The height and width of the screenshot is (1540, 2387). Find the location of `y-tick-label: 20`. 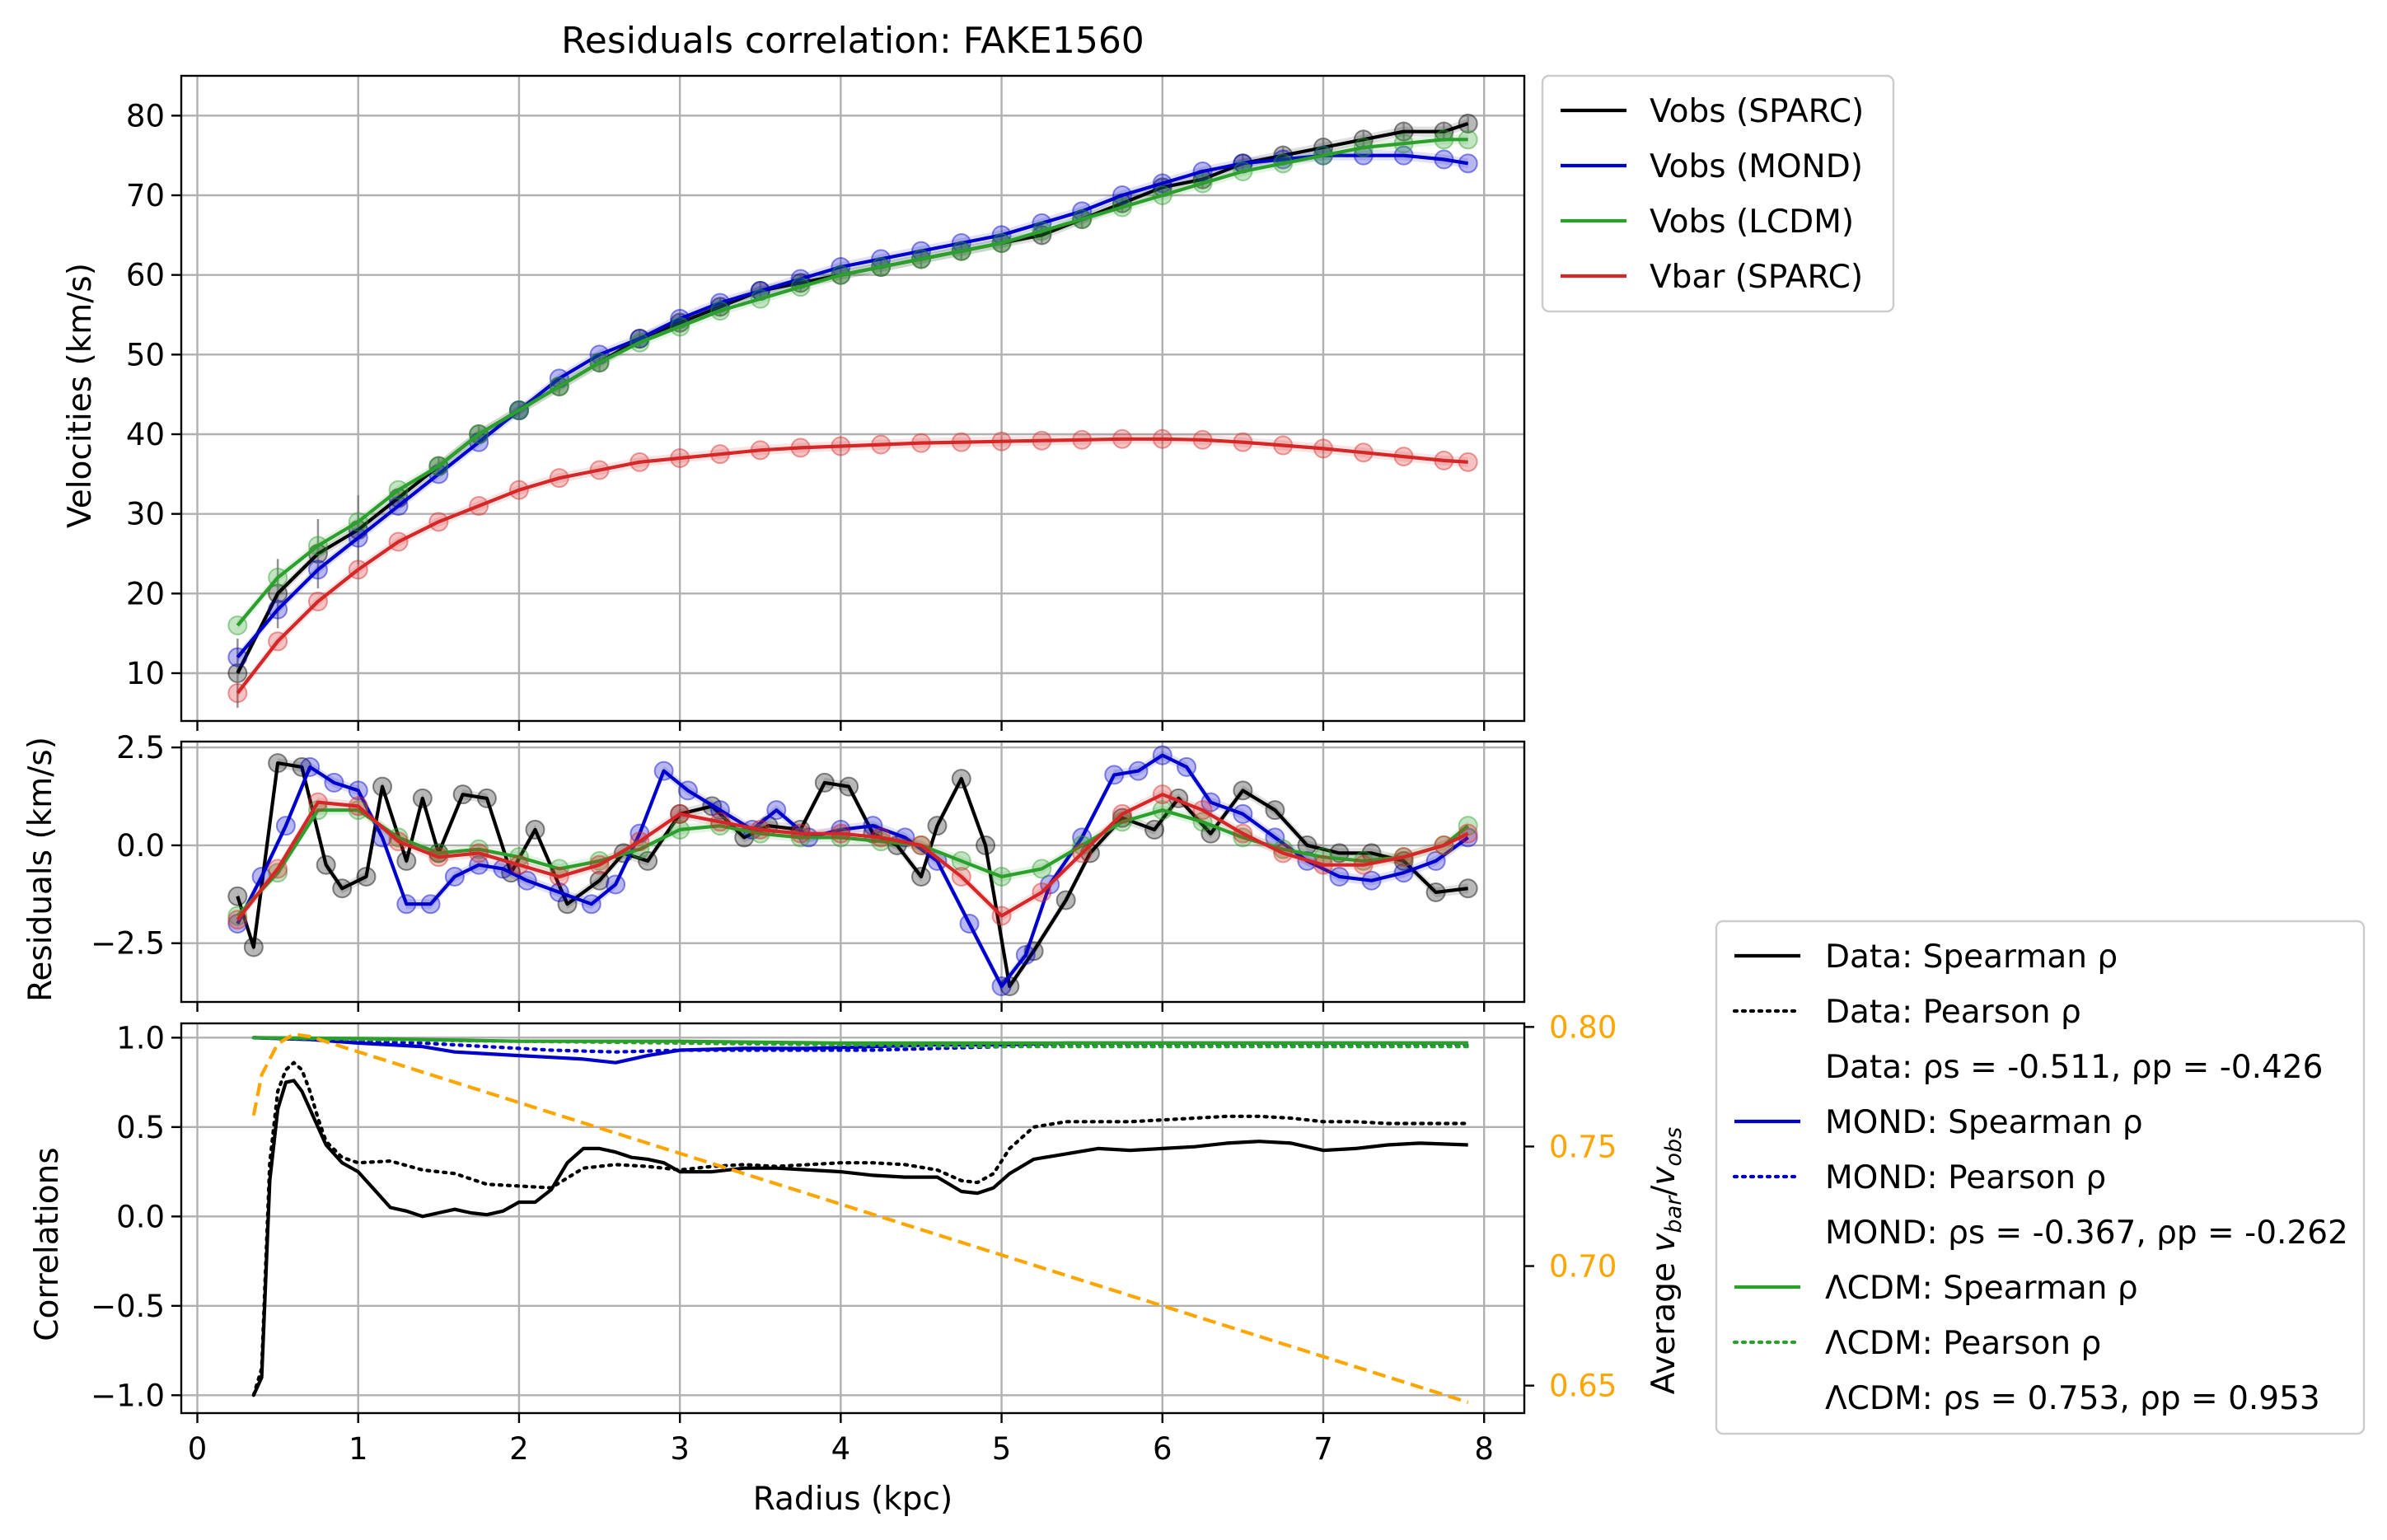

y-tick-label: 20 is located at coordinates (145, 593).